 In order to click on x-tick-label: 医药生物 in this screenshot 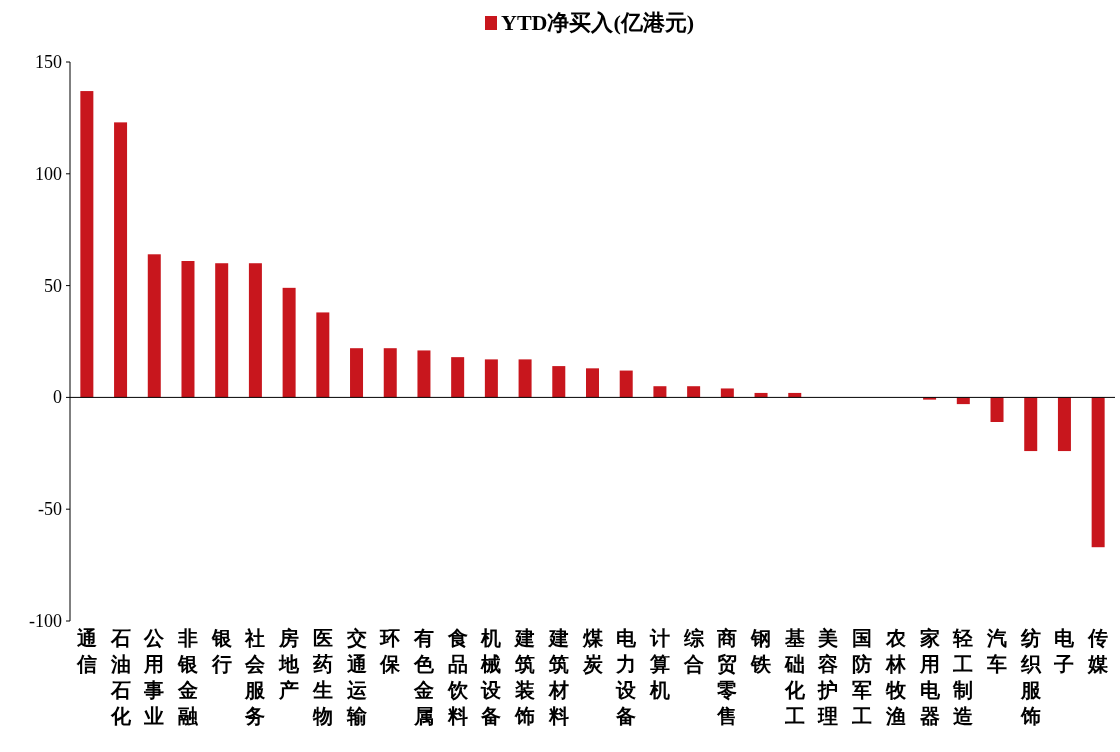, I will do `click(322, 677)`.